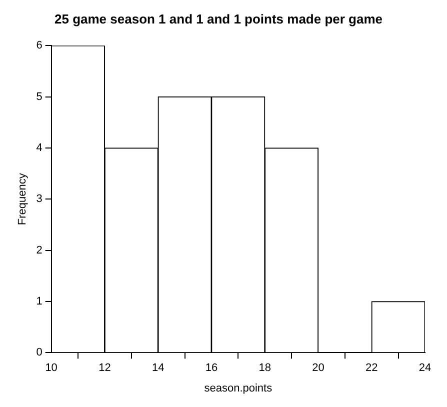 This screenshot has height=407, width=447. What do you see at coordinates (39, 46) in the screenshot?
I see `y-tick-label: 6` at bounding box center [39, 46].